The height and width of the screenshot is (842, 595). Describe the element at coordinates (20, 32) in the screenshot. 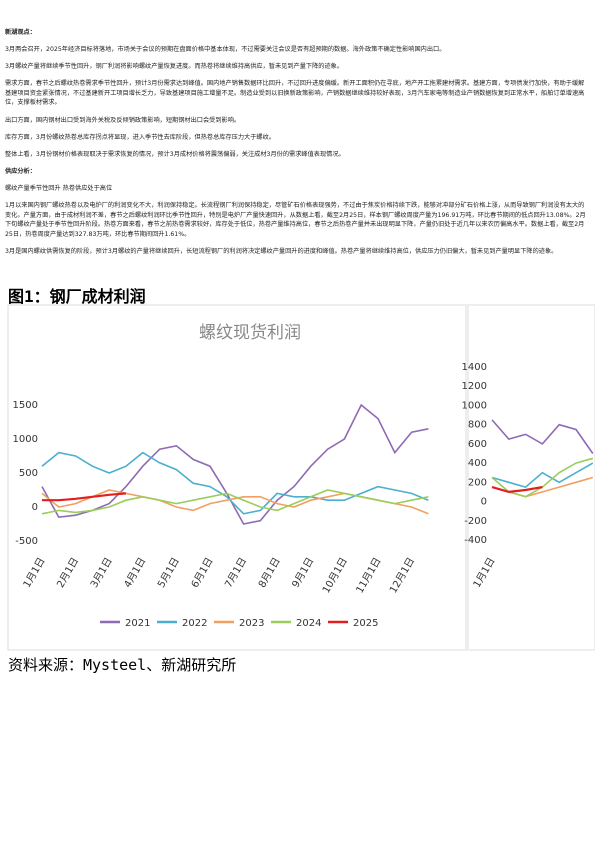

I see `heading: 新湖观点：` at that location.